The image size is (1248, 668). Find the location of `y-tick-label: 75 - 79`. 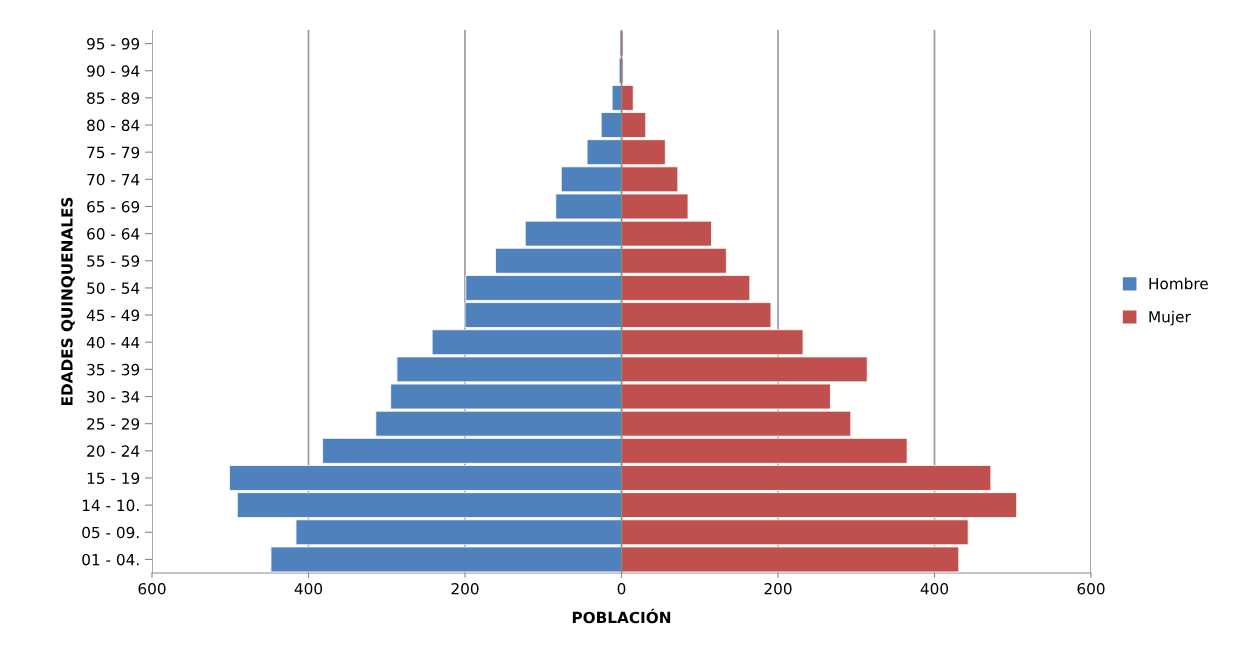

y-tick-label: 75 - 79 is located at coordinates (113, 152).